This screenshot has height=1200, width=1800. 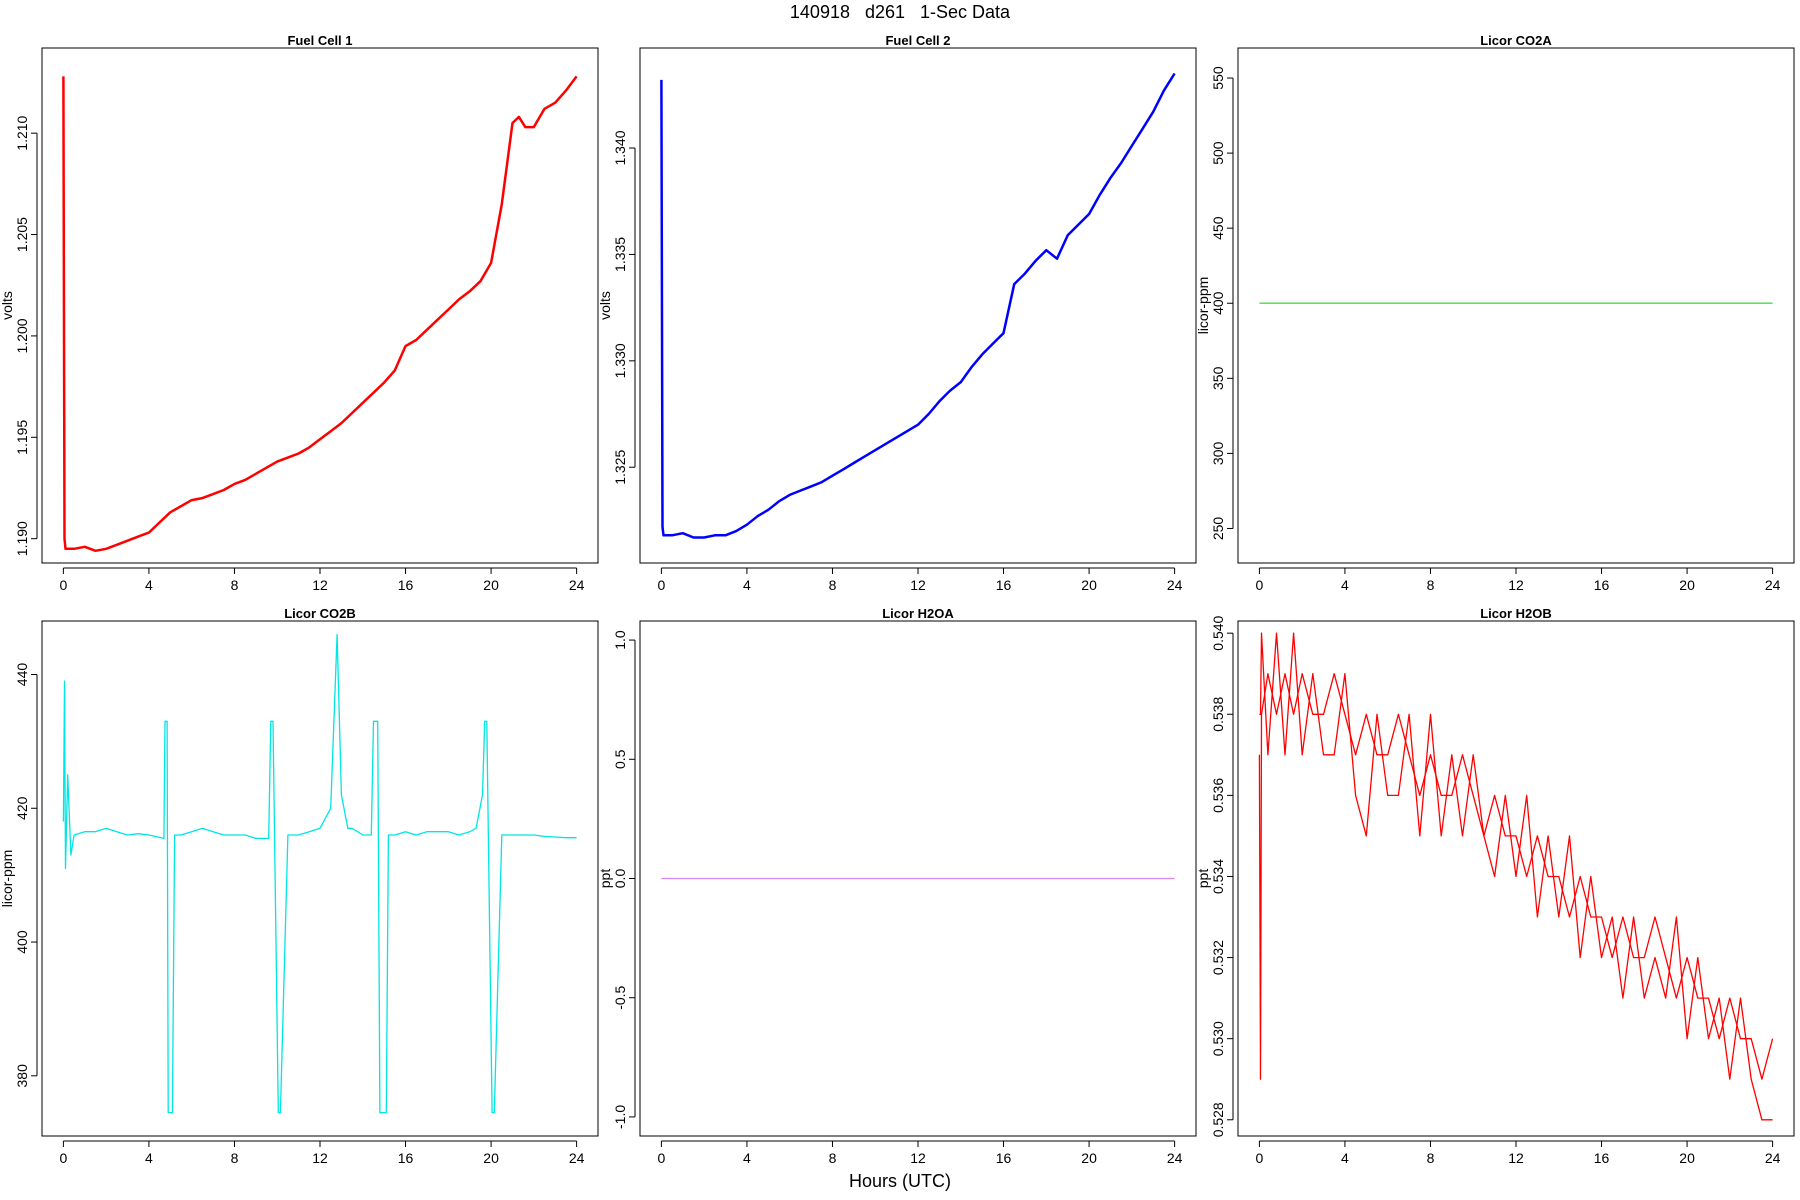 I want to click on y-tick-label: 420, so click(x=22, y=808).